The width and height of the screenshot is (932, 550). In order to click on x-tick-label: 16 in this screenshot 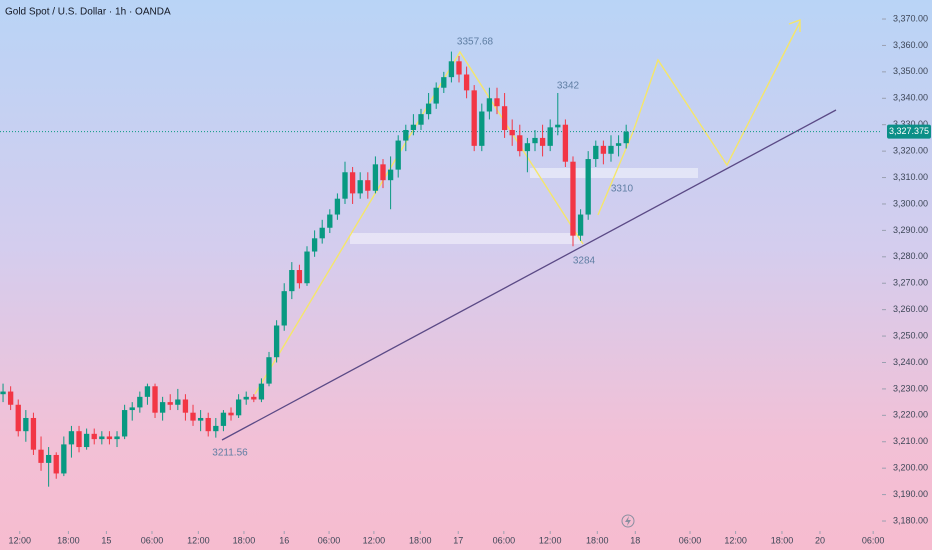, I will do `click(284, 540)`.